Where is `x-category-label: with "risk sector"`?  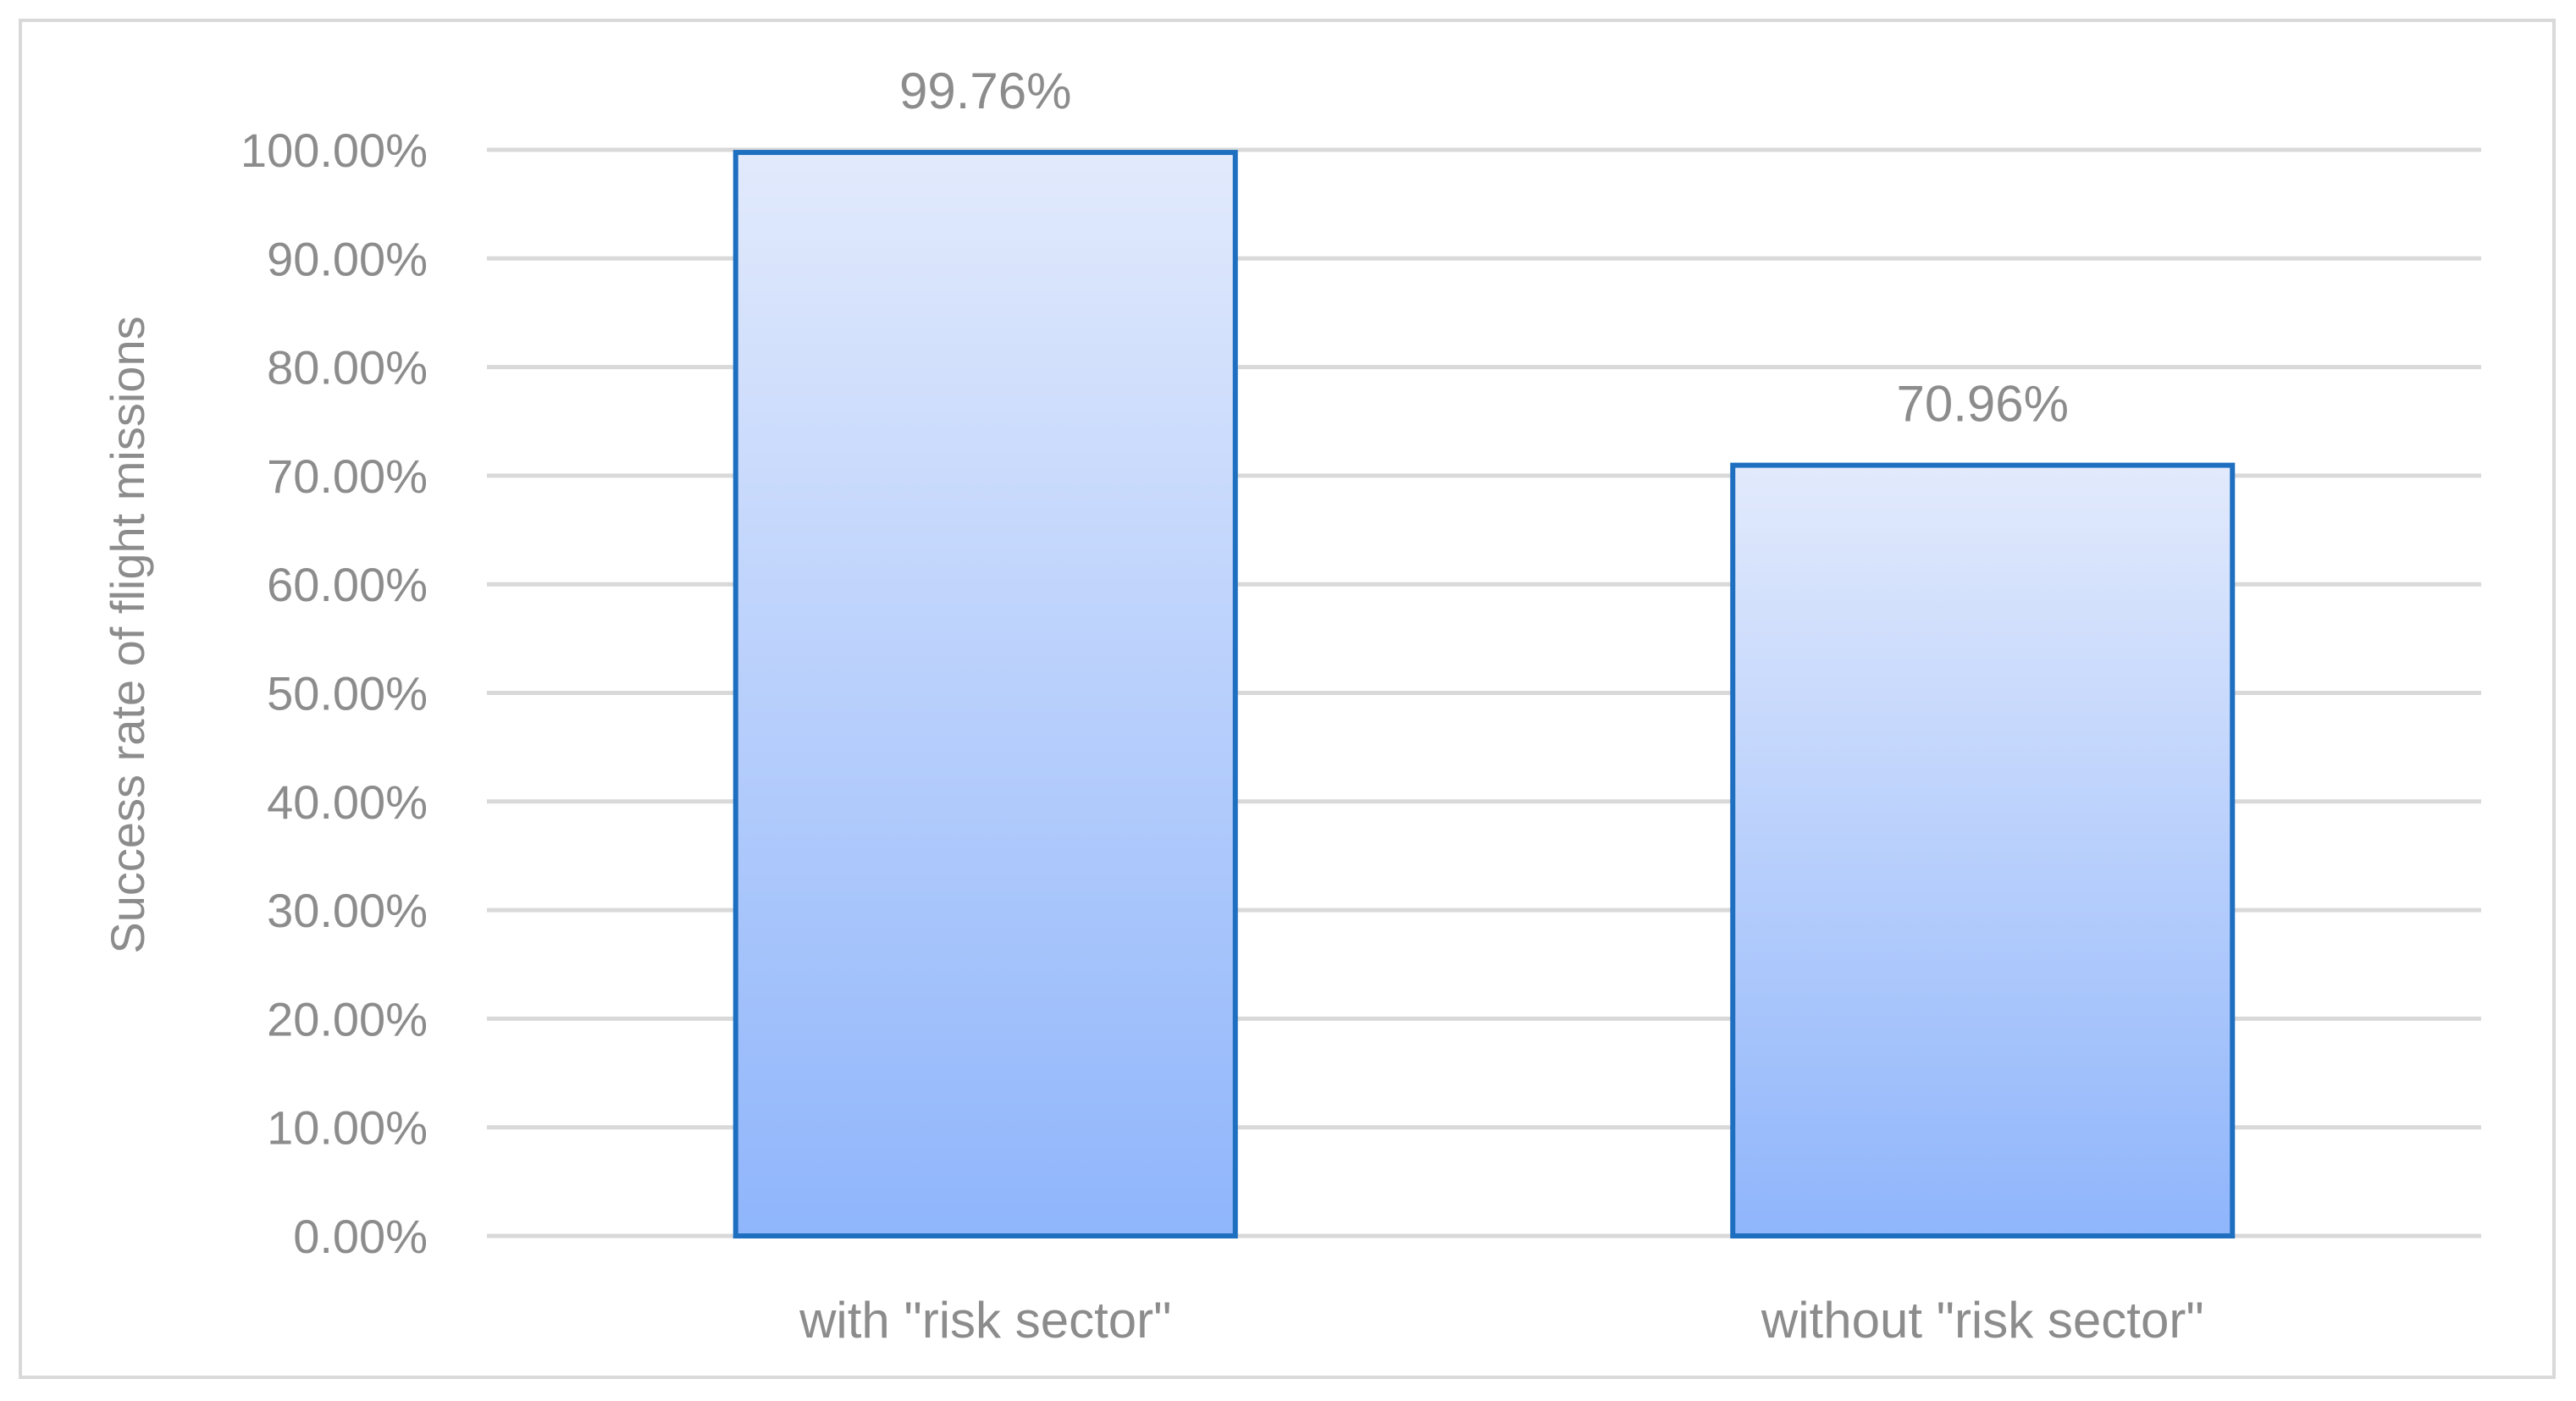 x-category-label: with "risk sector" is located at coordinates (985, 1321).